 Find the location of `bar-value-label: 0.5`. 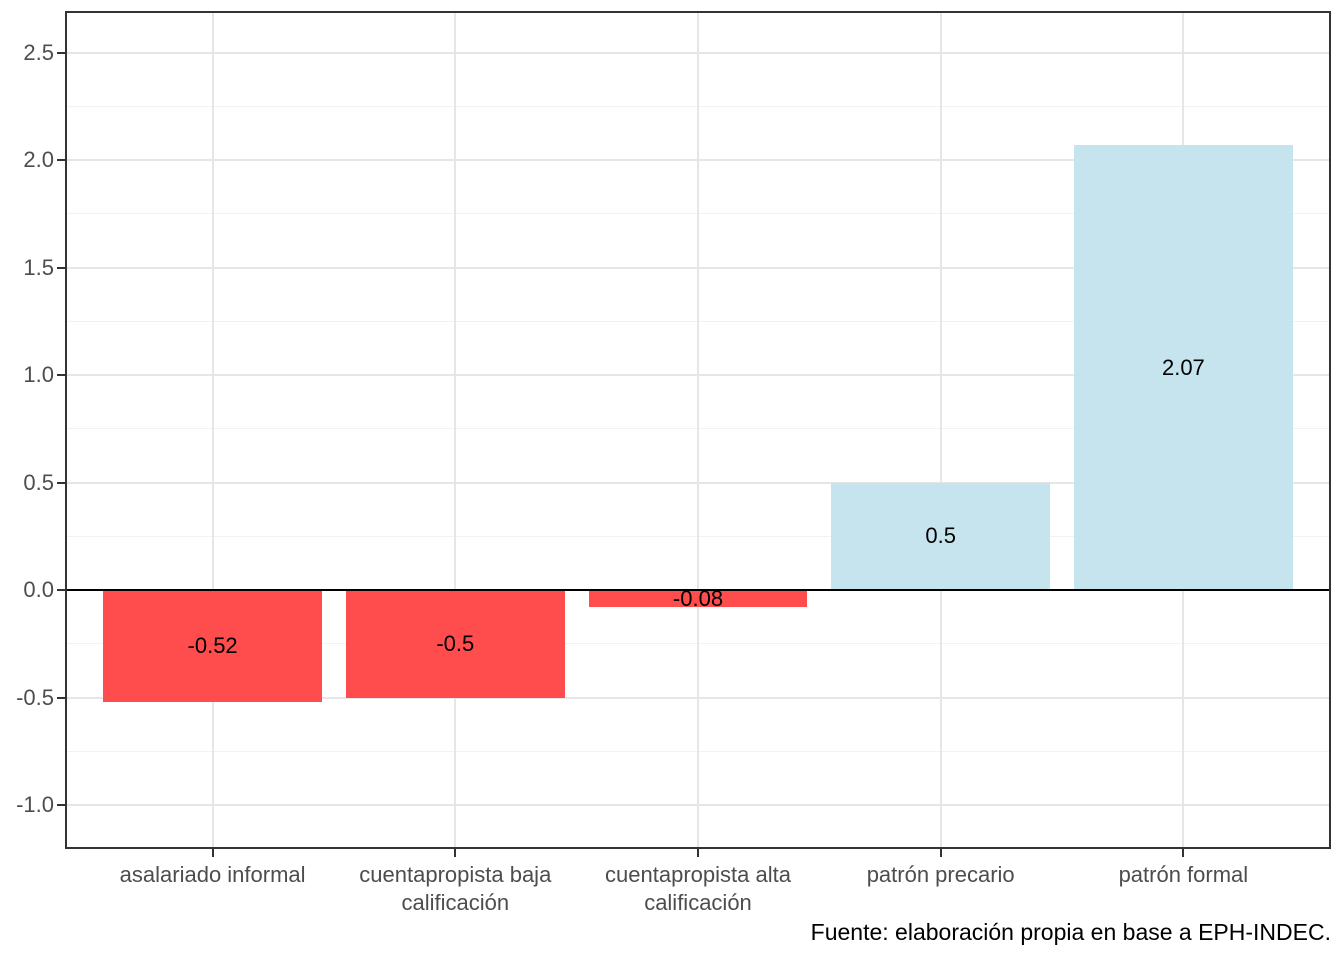

bar-value-label: 0.5 is located at coordinates (940, 536).